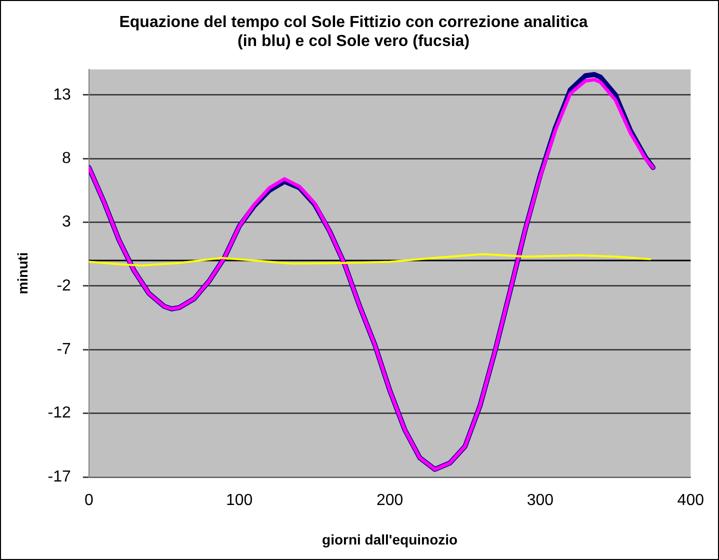 The height and width of the screenshot is (560, 719). Describe the element at coordinates (239, 501) in the screenshot. I see `x-tick-label: 100` at that location.